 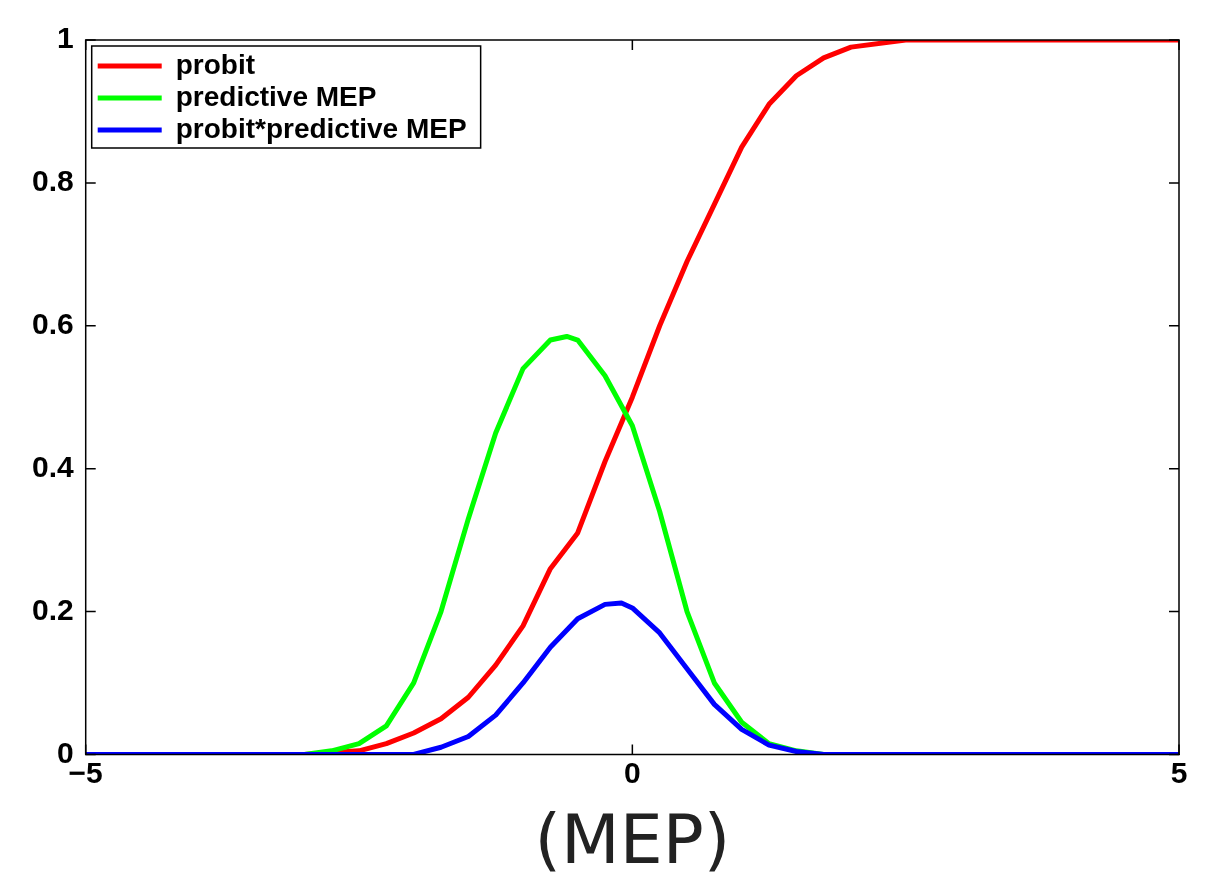 I want to click on y-tick-label: 0.2, so click(x=52, y=609).